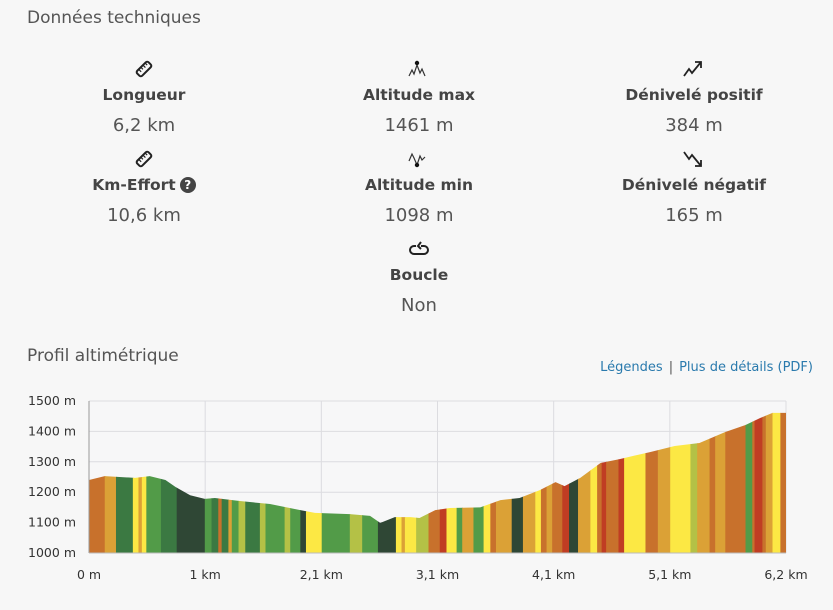 The image size is (833, 610). I want to click on stat-value: 1461 m, so click(419, 125).